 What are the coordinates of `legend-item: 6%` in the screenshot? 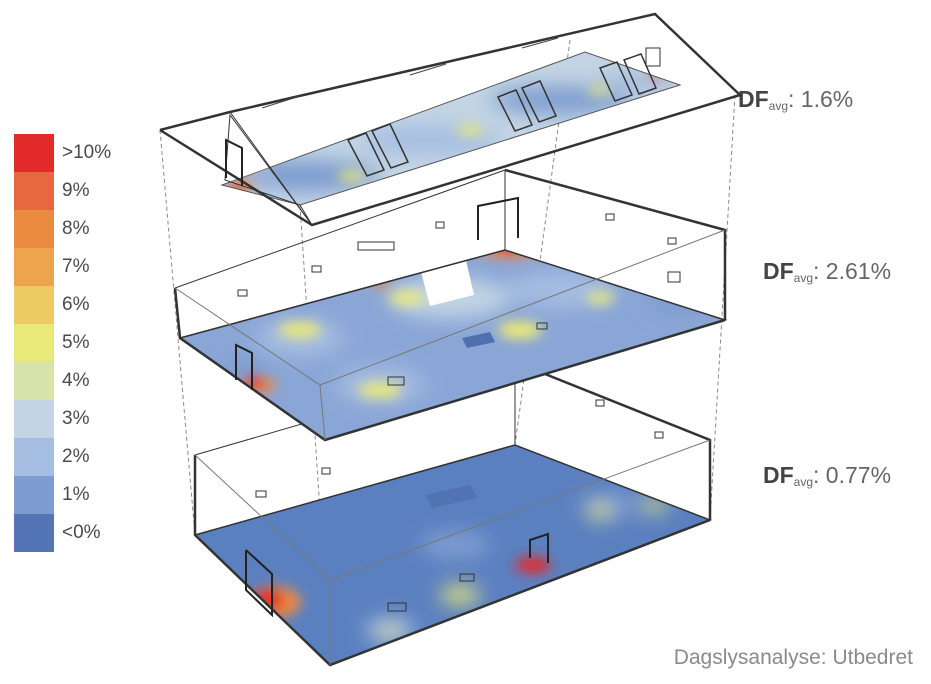 It's located at (79, 305).